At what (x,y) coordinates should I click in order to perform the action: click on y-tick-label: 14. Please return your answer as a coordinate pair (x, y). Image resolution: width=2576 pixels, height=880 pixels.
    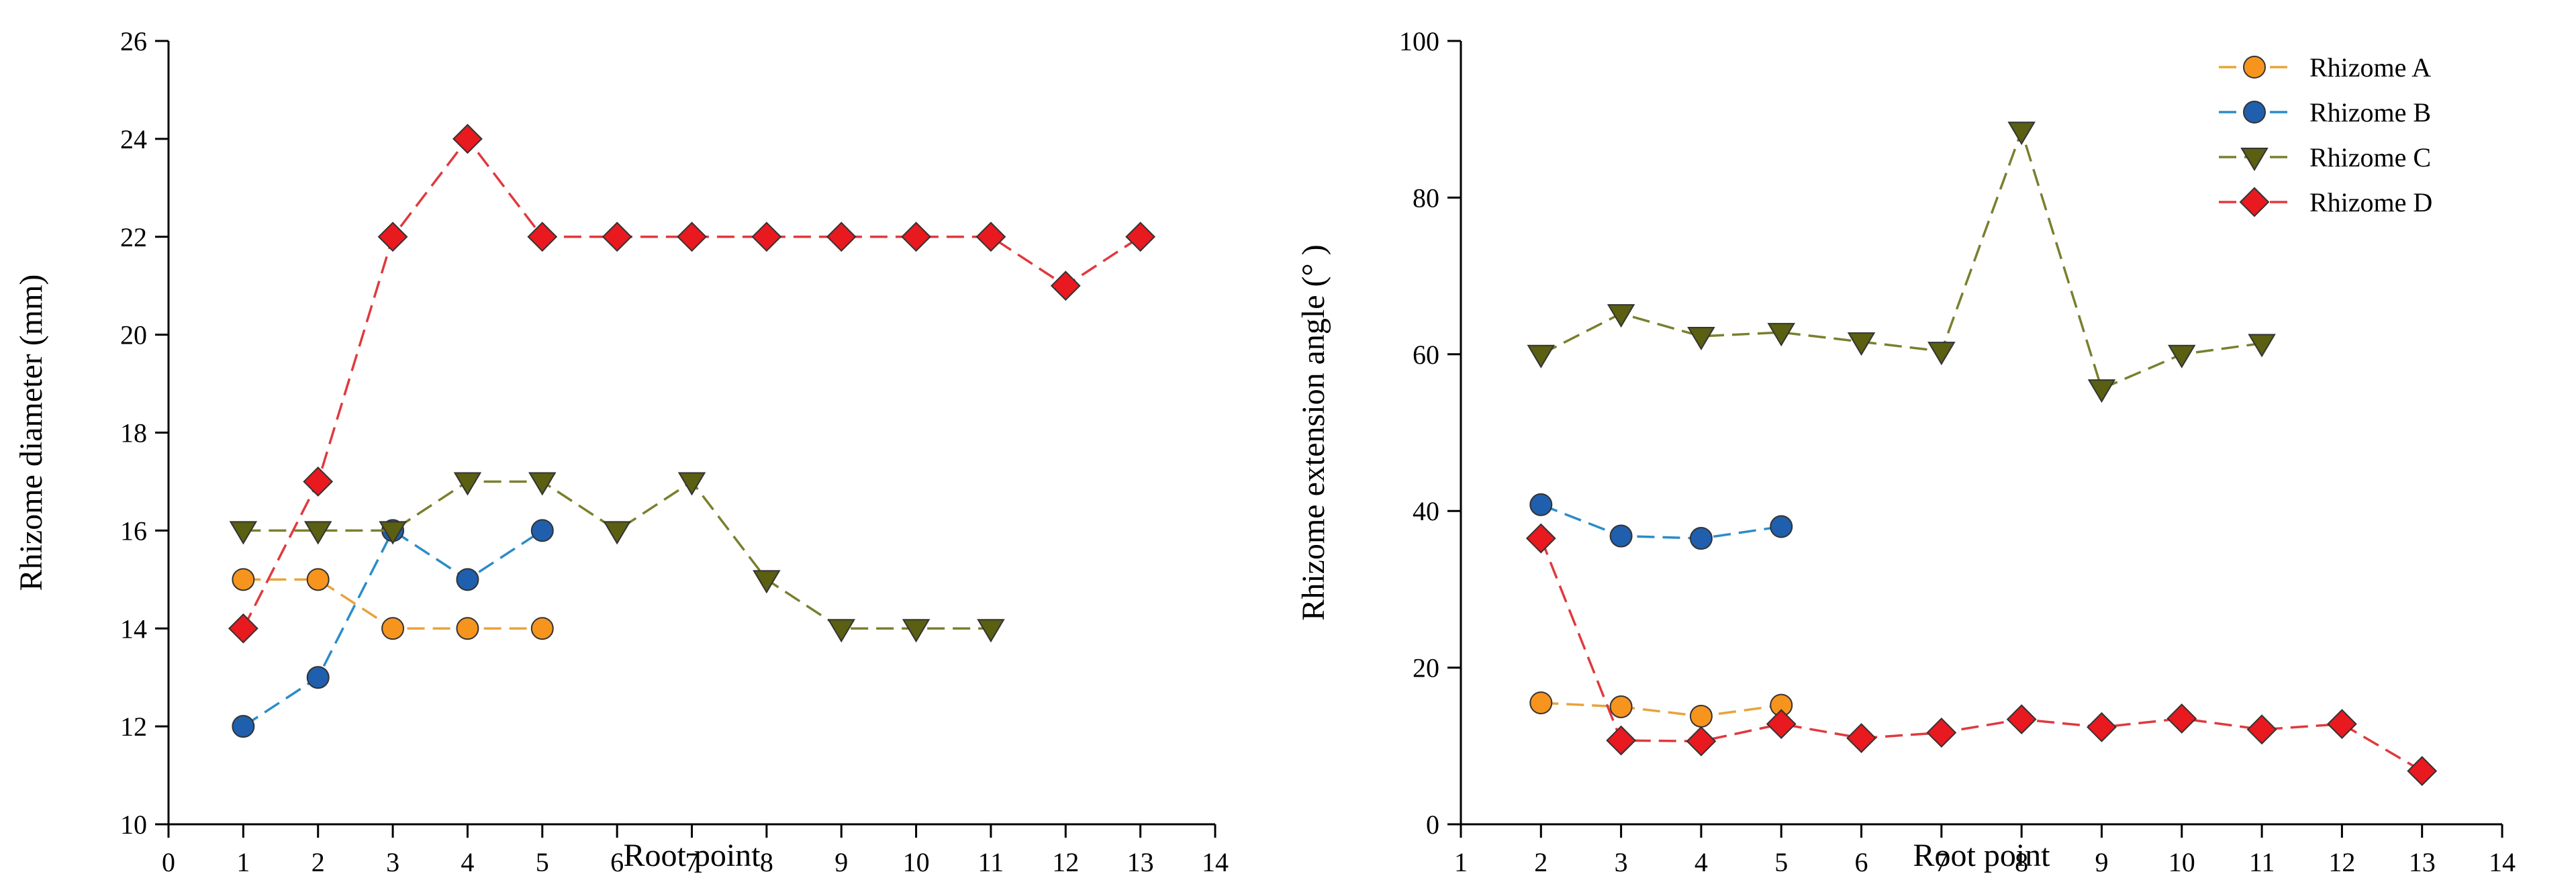
    Looking at the image, I should click on (133, 629).